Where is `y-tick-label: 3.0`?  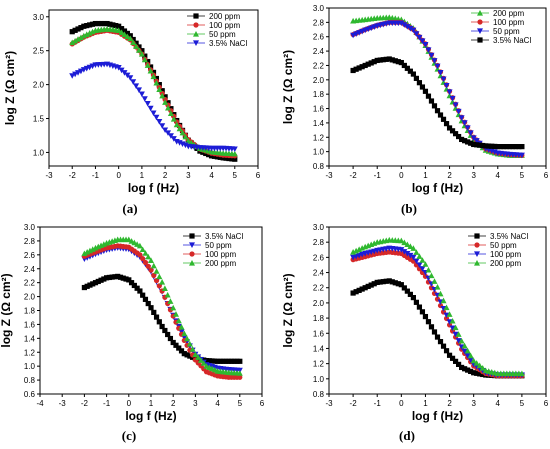 y-tick-label: 3.0 is located at coordinates (39, 17).